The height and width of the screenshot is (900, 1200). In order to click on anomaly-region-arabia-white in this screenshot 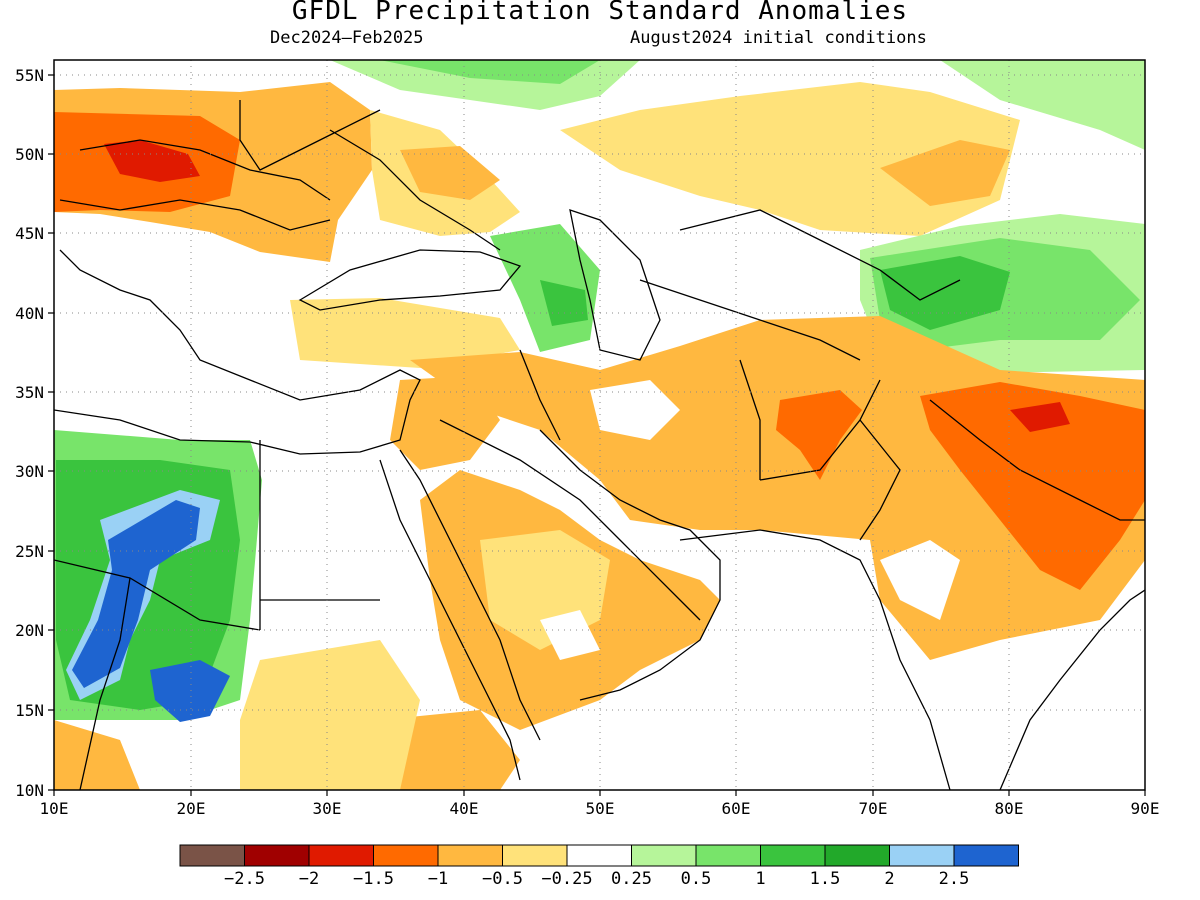, I will do `click(570, 635)`.